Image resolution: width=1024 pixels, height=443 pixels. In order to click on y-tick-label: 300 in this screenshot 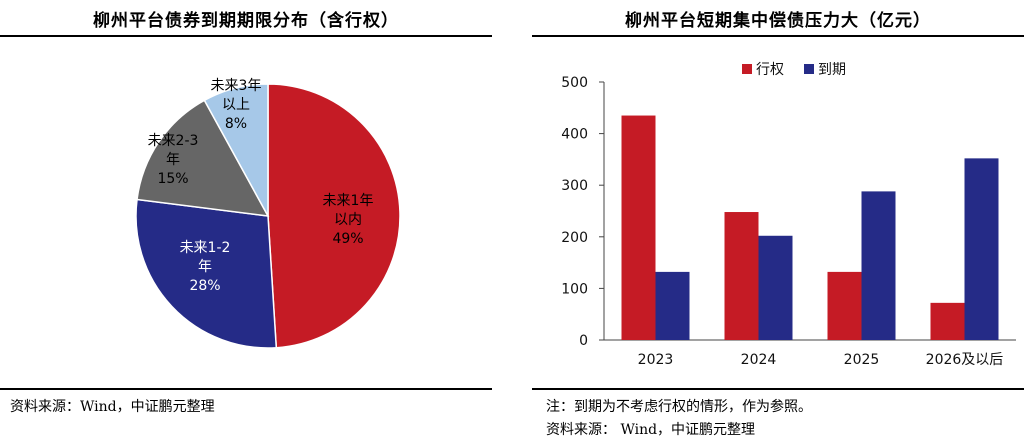, I will do `click(574, 186)`.